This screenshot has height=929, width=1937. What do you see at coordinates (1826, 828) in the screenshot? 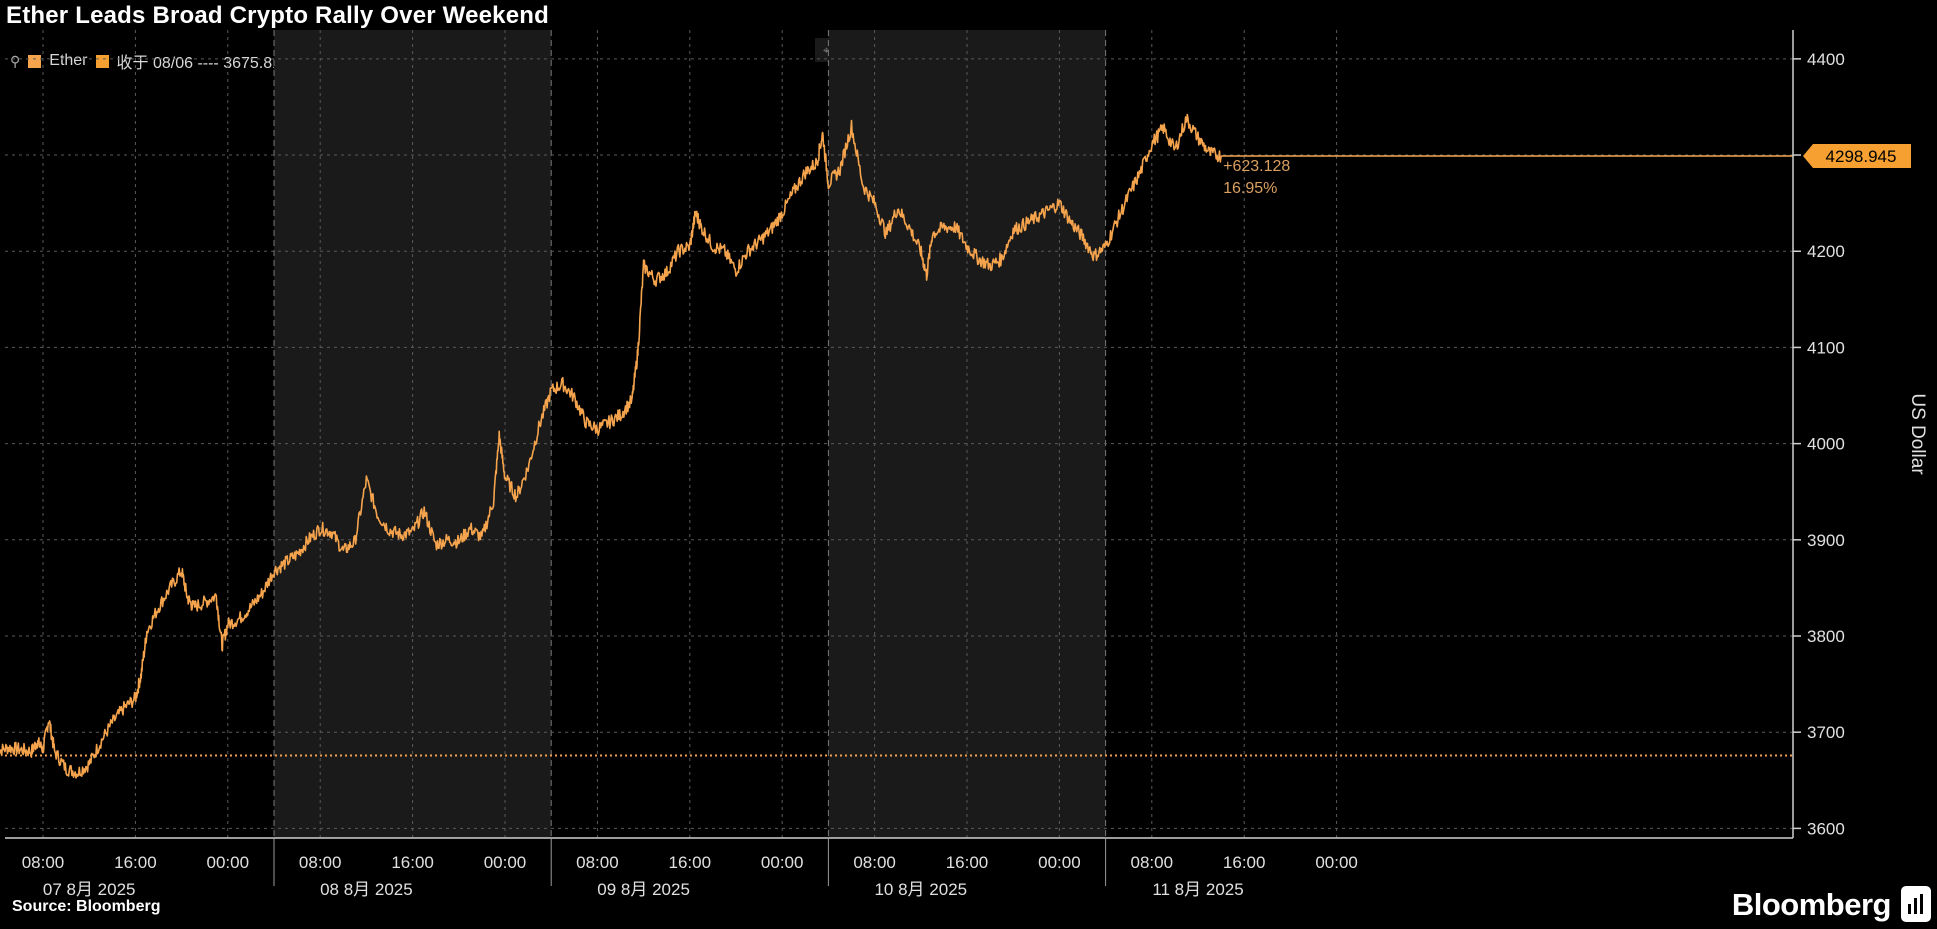
I see `y-tick-label-0: 3600` at bounding box center [1826, 828].